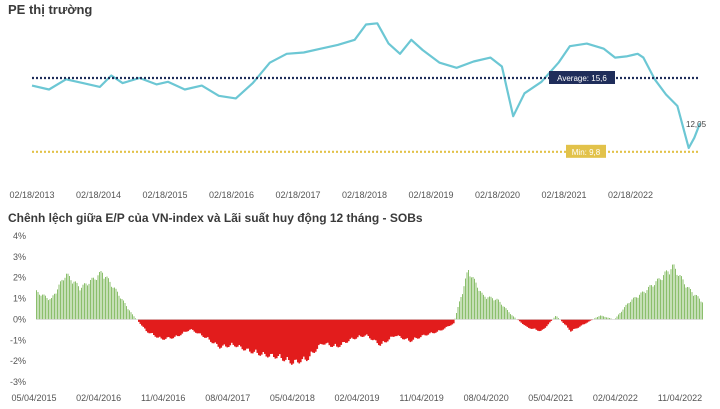 This screenshot has height=409, width=720. What do you see at coordinates (18, 361) in the screenshot?
I see `spread-y-tick-label: -2%` at bounding box center [18, 361].